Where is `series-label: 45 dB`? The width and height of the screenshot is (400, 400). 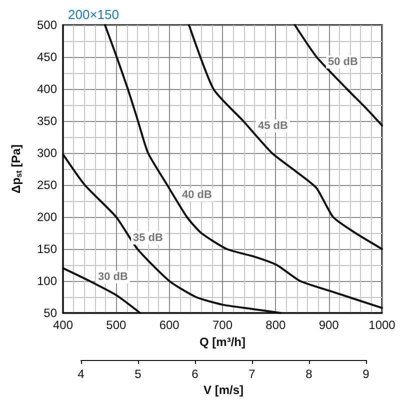 series-label: 45 dB is located at coordinates (273, 126).